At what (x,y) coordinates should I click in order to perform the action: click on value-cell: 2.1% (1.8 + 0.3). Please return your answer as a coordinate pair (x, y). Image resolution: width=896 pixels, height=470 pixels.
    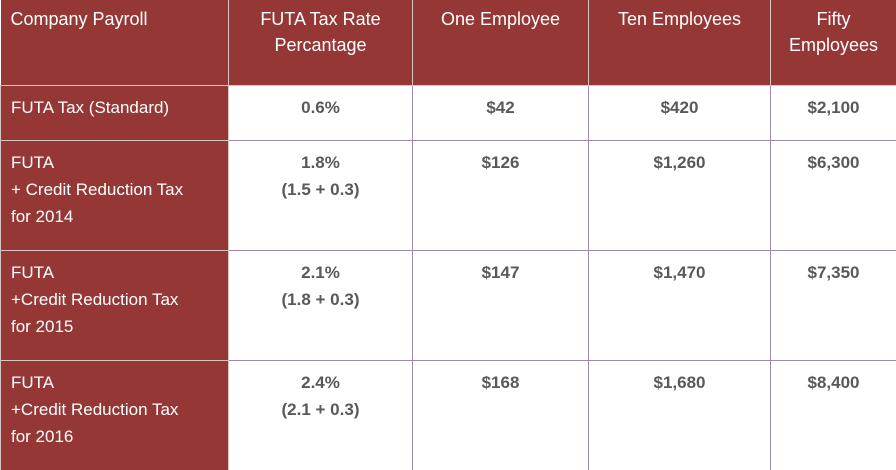
    Looking at the image, I should click on (320, 305).